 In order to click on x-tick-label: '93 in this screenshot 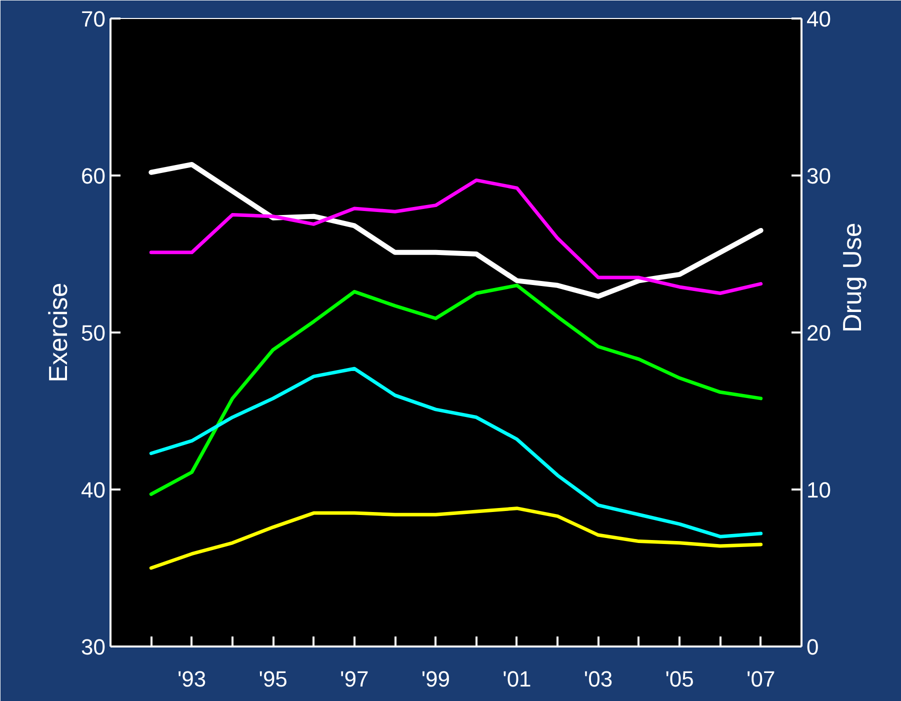, I will do `click(191, 679)`.